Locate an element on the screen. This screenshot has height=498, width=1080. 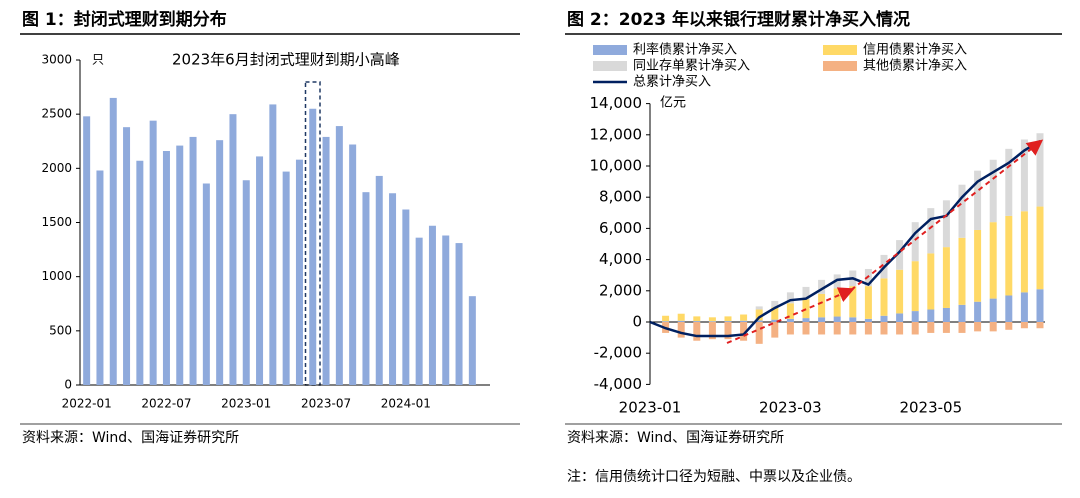
y-tick-label: 2000 is located at coordinates (56, 168).